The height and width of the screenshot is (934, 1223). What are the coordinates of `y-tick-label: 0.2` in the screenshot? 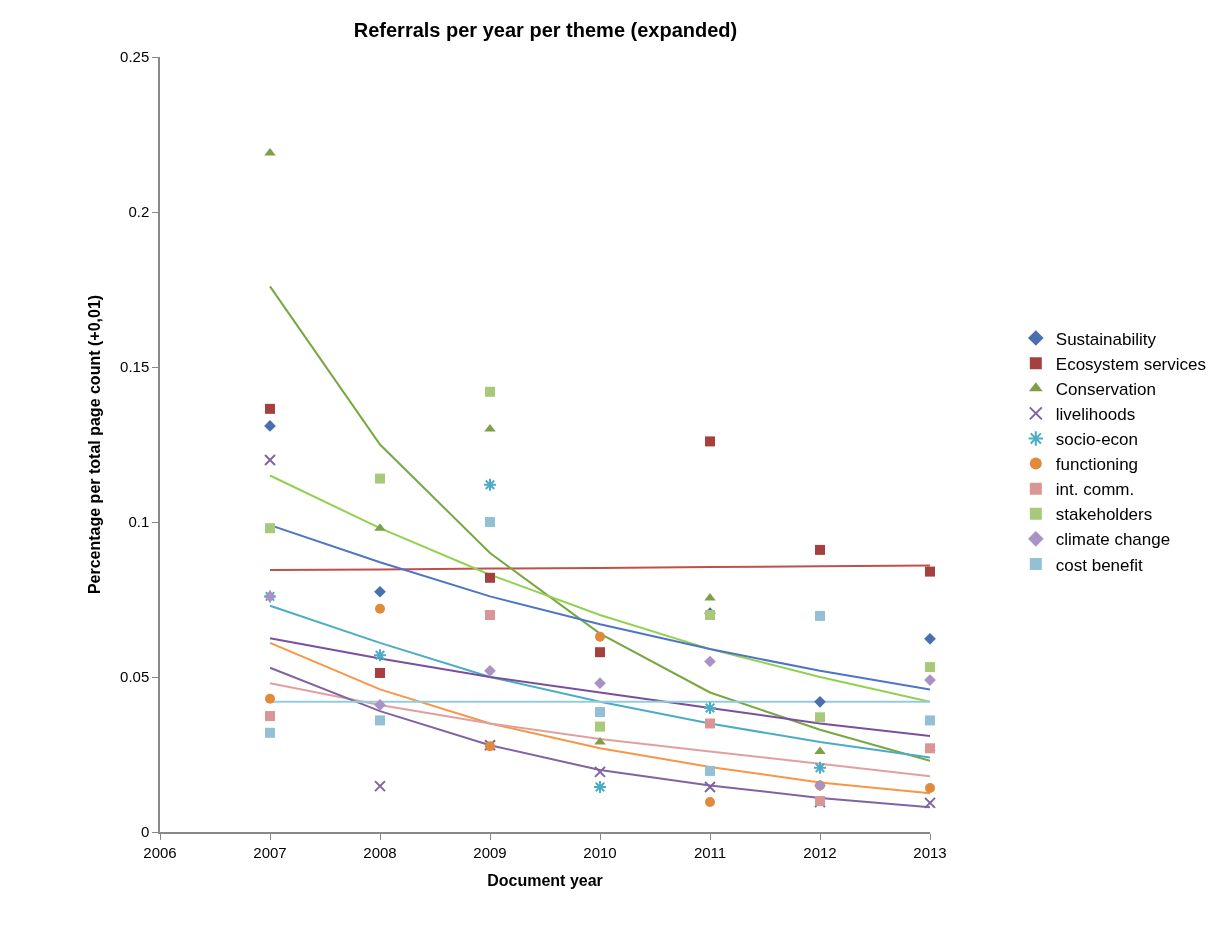 It's located at (139, 212).